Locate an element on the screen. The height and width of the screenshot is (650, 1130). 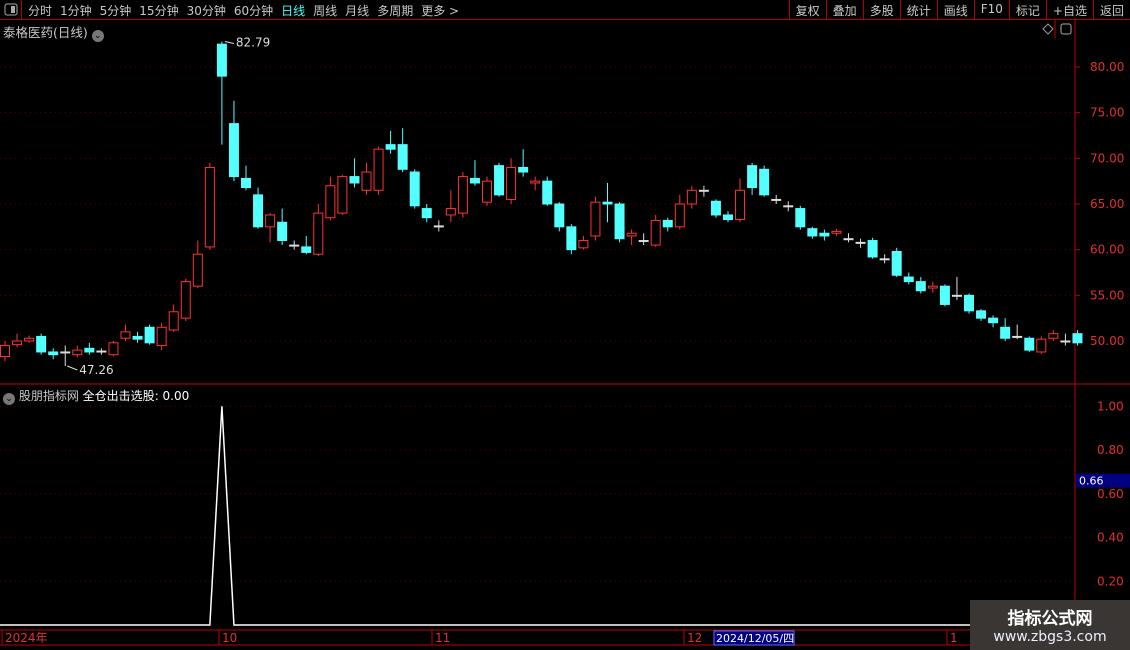
watermark-title: 指标公式网 is located at coordinates (1050, 619).